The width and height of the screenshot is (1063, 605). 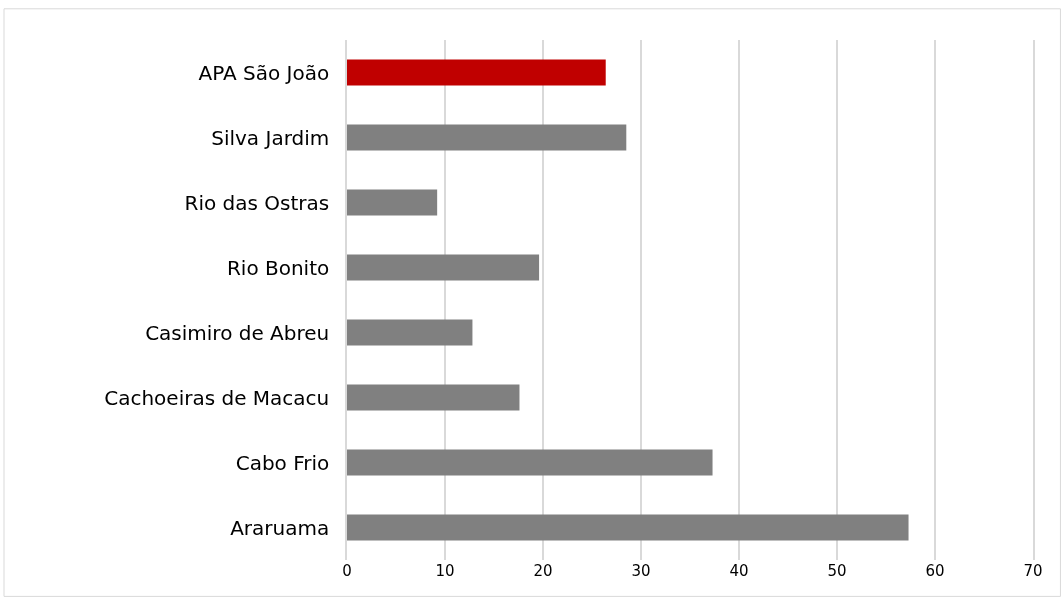 What do you see at coordinates (837, 571) in the screenshot?
I see `x-tick-label: 50` at bounding box center [837, 571].